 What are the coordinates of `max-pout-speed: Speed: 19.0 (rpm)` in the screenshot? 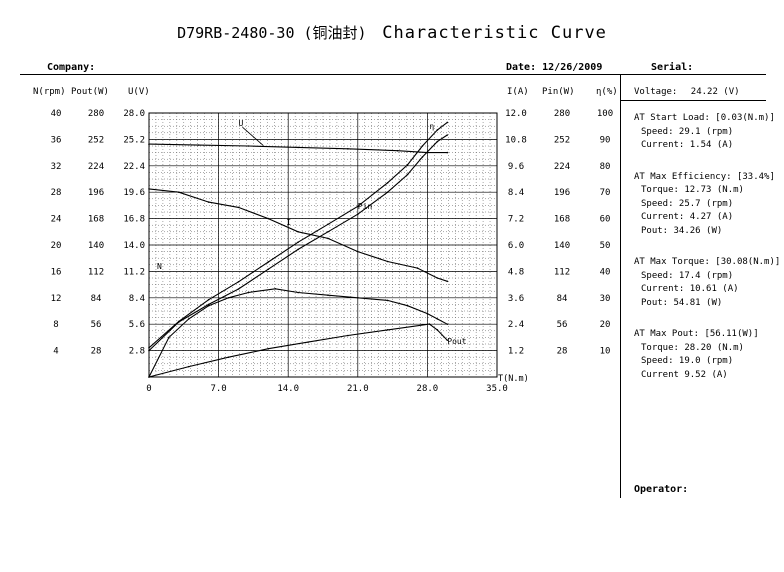 It's located at (687, 361).